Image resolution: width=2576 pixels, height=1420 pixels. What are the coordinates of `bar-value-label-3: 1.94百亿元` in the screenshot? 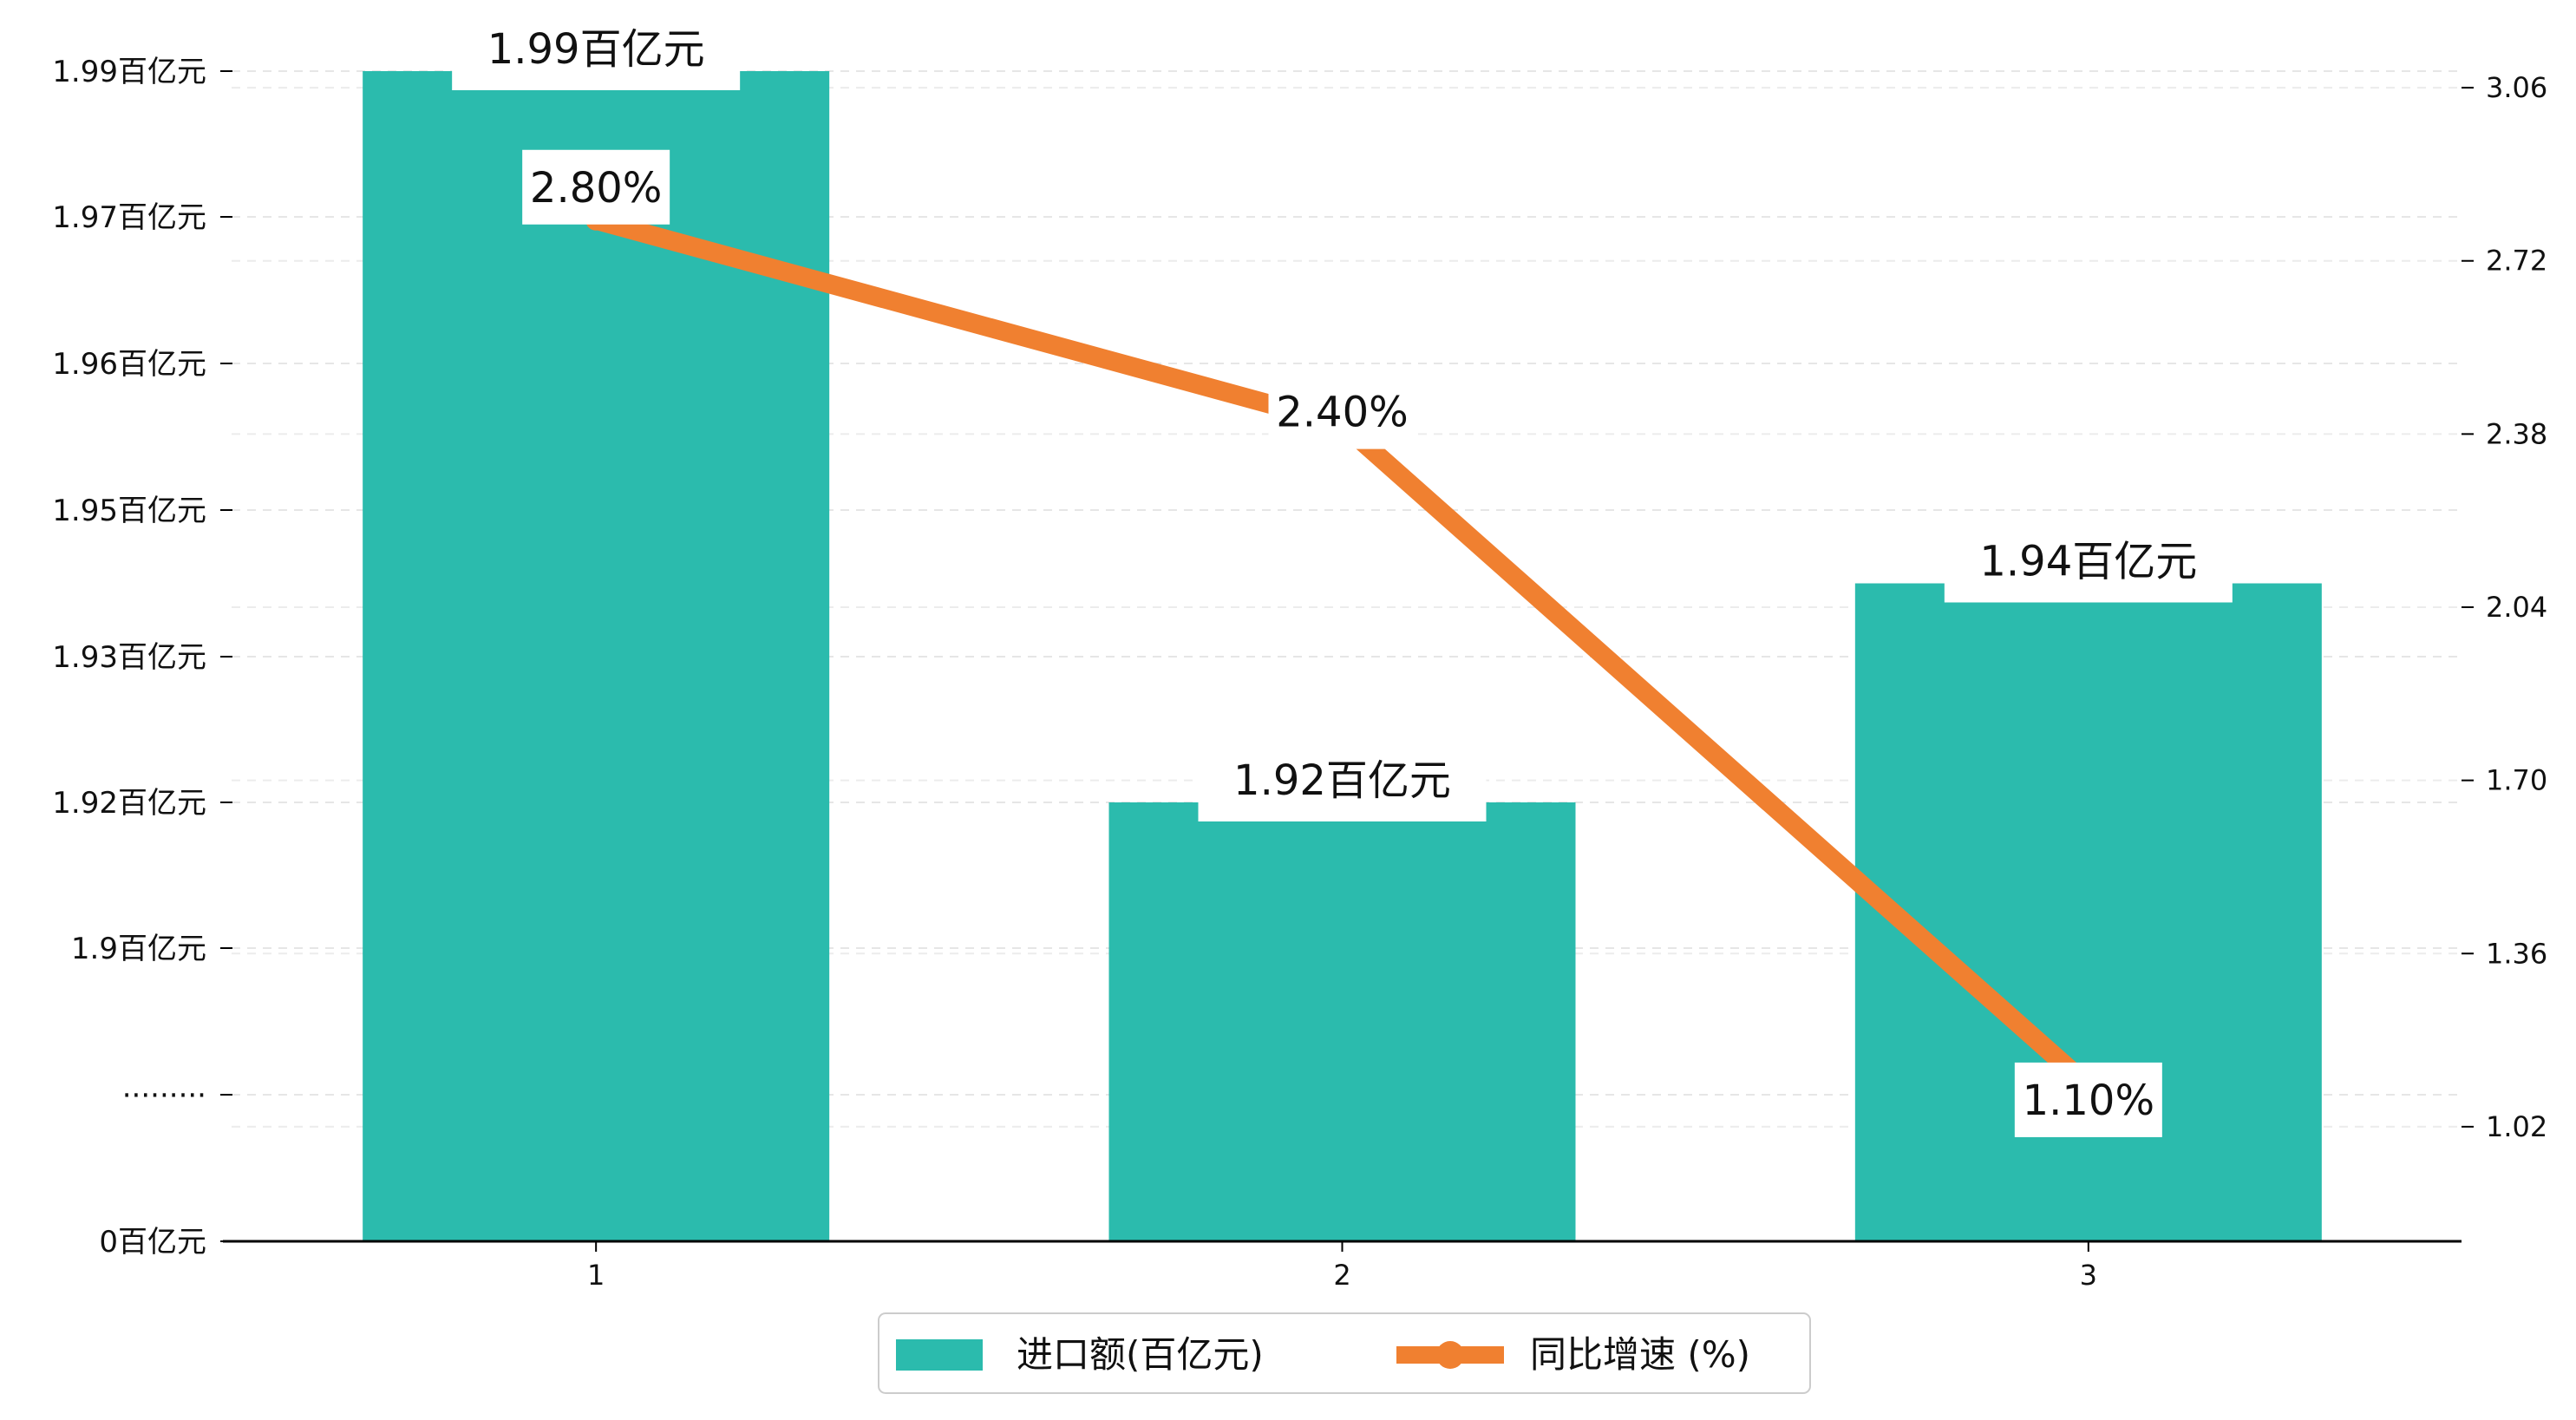 It's located at (2088, 562).